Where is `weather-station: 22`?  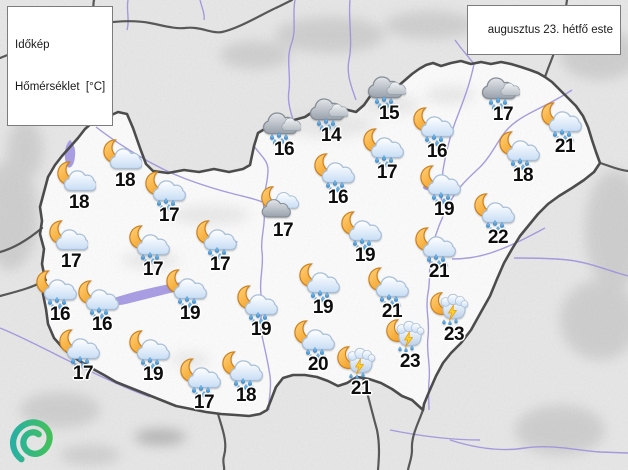
weather-station: 22 is located at coordinates (494, 219).